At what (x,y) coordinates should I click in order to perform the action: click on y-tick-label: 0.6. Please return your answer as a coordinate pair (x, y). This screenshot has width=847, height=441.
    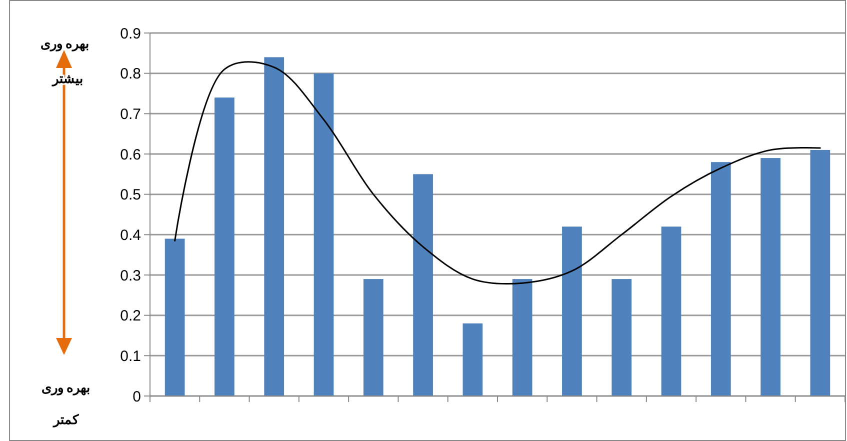
    Looking at the image, I should click on (130, 155).